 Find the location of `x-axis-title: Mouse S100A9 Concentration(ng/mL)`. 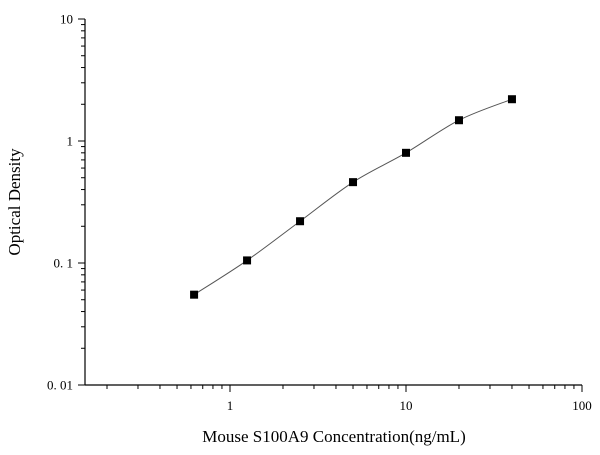

x-axis-title: Mouse S100A9 Concentration(ng/mL) is located at coordinates (333, 436).